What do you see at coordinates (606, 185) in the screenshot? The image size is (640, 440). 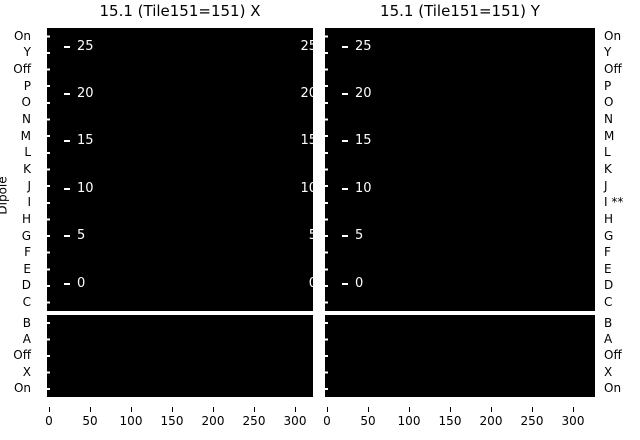 I see `row-label: J` at bounding box center [606, 185].